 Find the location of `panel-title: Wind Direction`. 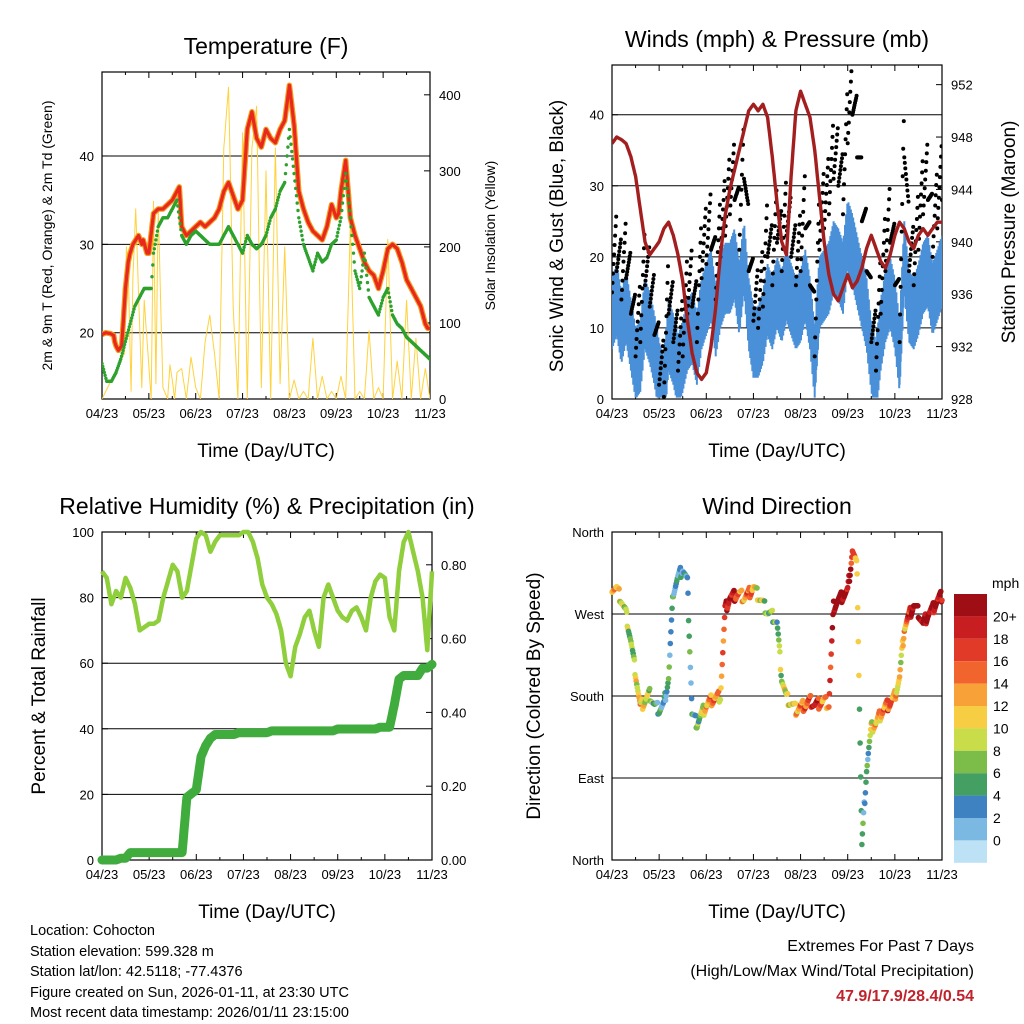

panel-title: Wind Direction is located at coordinates (777, 506).